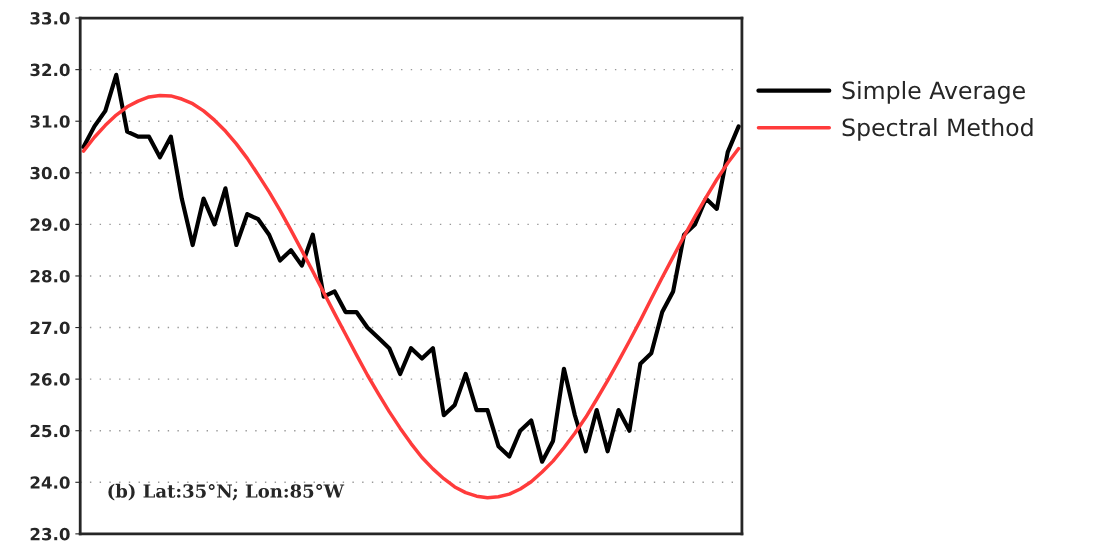  What do you see at coordinates (50, 173) in the screenshot?
I see `y-tick-label: 30.0` at bounding box center [50, 173].